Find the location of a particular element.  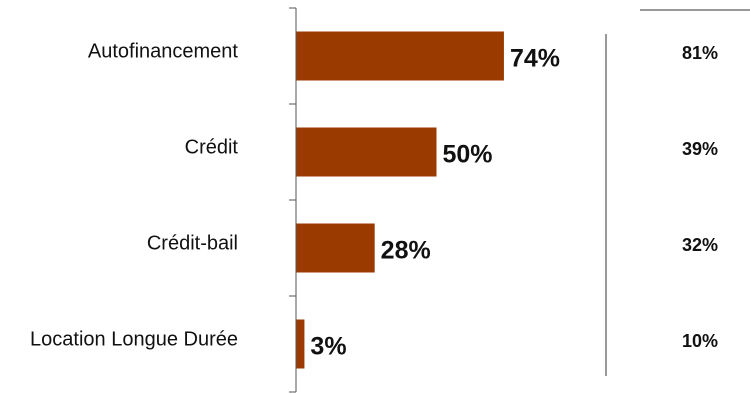

category-label: Crédit-bail is located at coordinates (192, 243).